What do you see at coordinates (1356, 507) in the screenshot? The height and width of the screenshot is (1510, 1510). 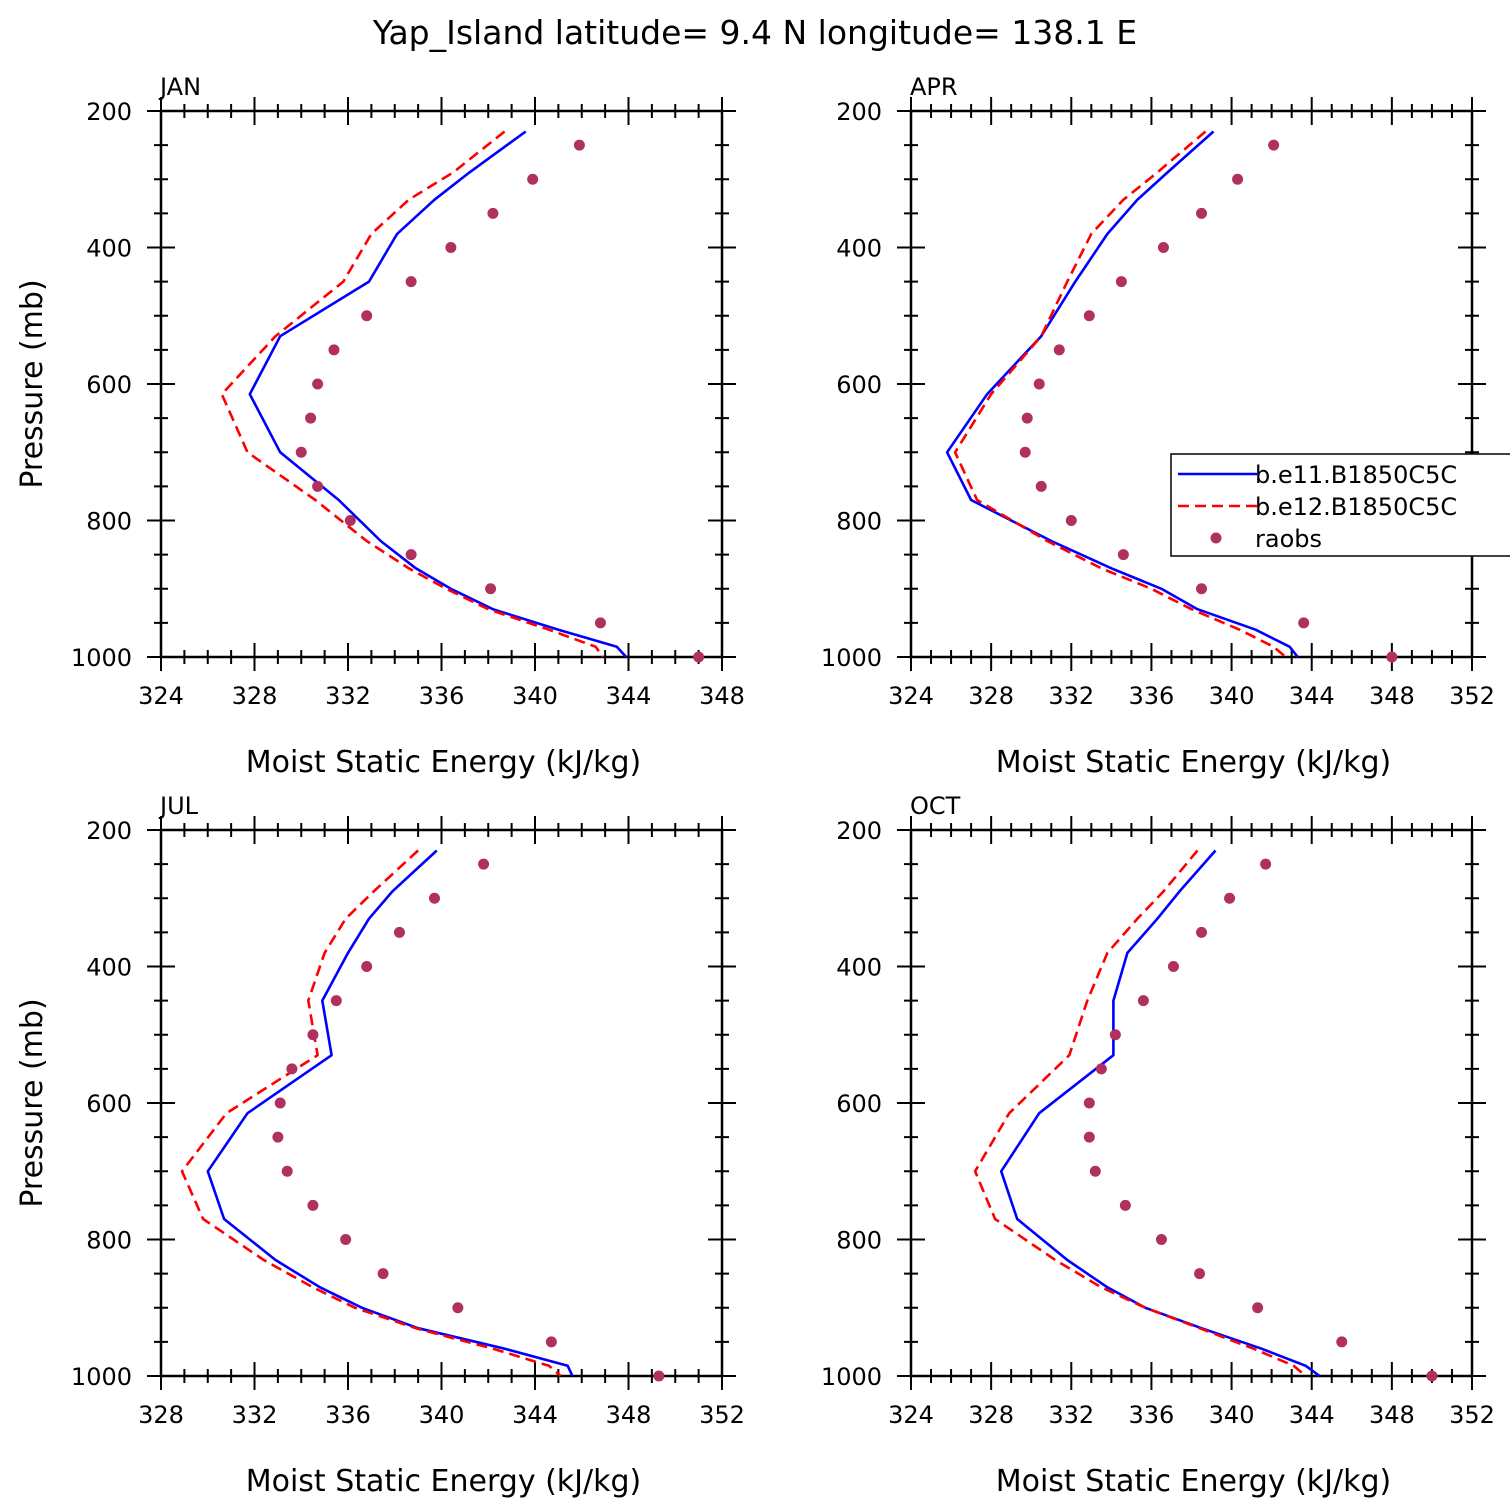 I see `legend-label: b.e12.B1850C5C` at bounding box center [1356, 507].